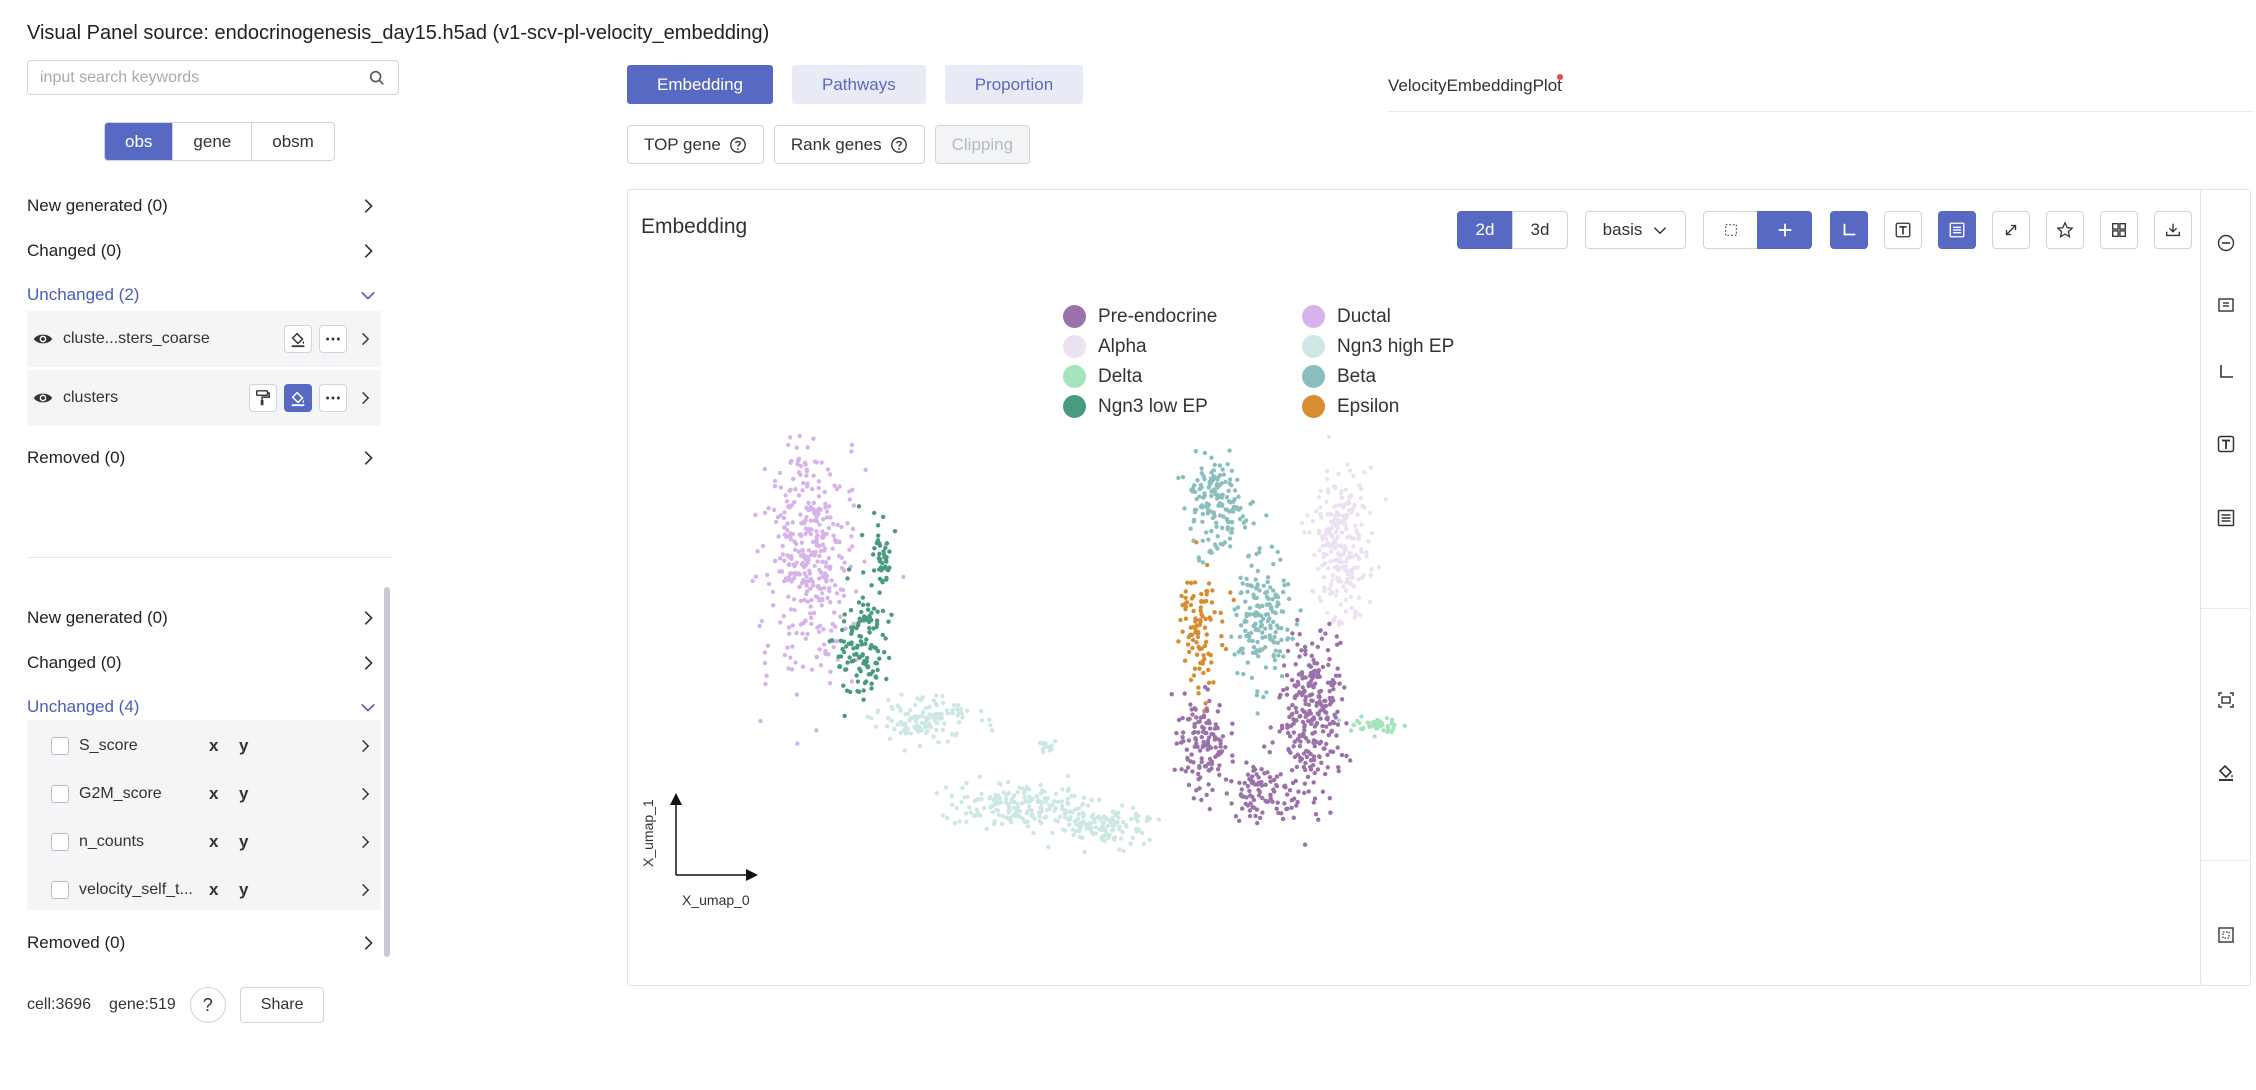 This screenshot has height=1090, width=2256. What do you see at coordinates (1903, 230) in the screenshot?
I see `text-label-button` at bounding box center [1903, 230].